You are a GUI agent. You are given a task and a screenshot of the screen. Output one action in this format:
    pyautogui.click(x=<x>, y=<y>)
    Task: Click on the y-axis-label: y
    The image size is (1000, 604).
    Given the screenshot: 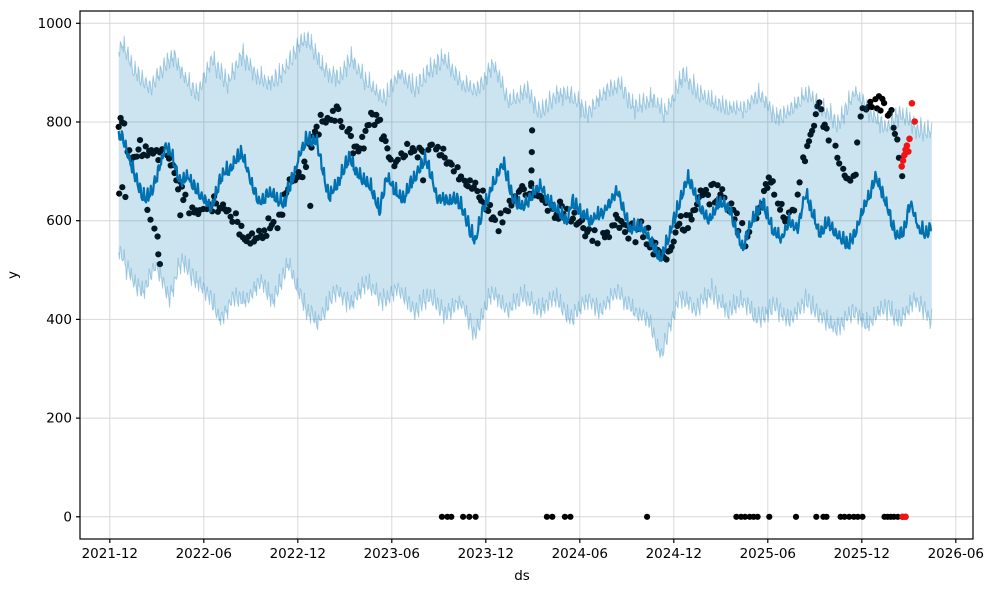 What is the action you would take?
    pyautogui.click(x=13, y=275)
    